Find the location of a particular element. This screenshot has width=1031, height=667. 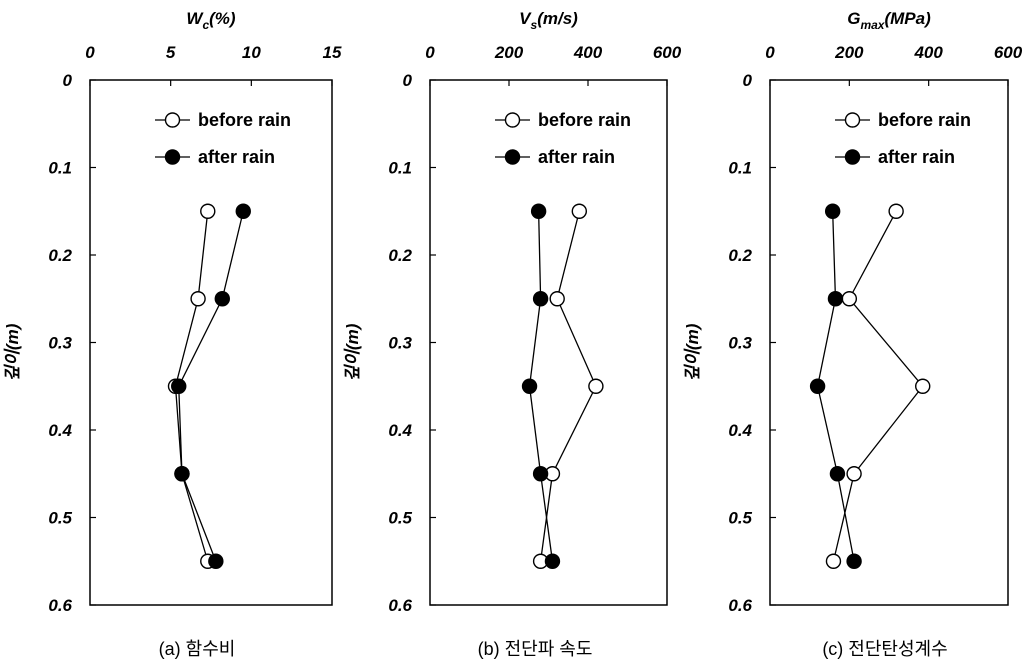

x-axis-title-main: W is located at coordinates (195, 18).